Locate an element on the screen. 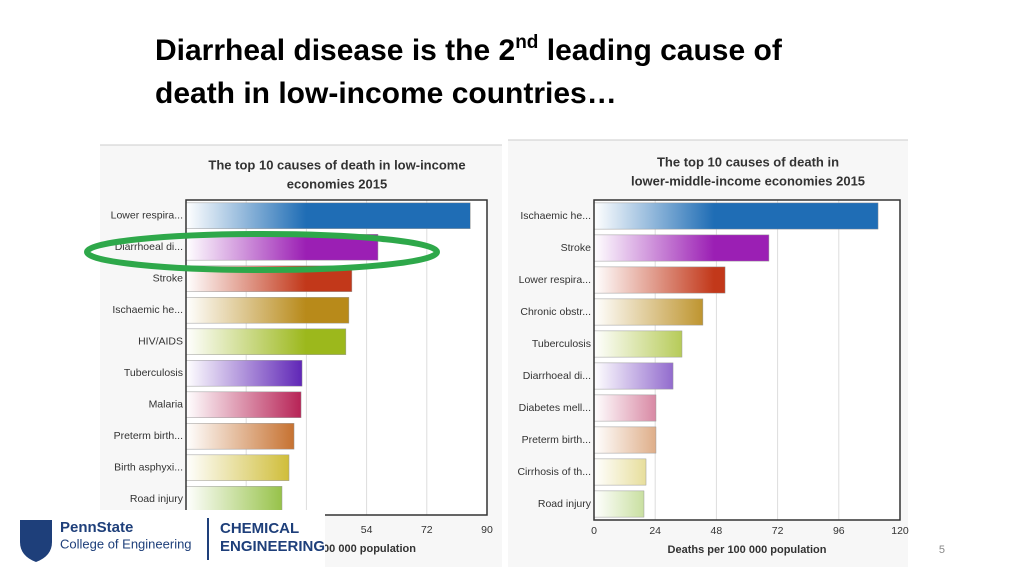 The image size is (1024, 576). chart-title: The top 10 causes of death in low-income is located at coordinates (336, 164).